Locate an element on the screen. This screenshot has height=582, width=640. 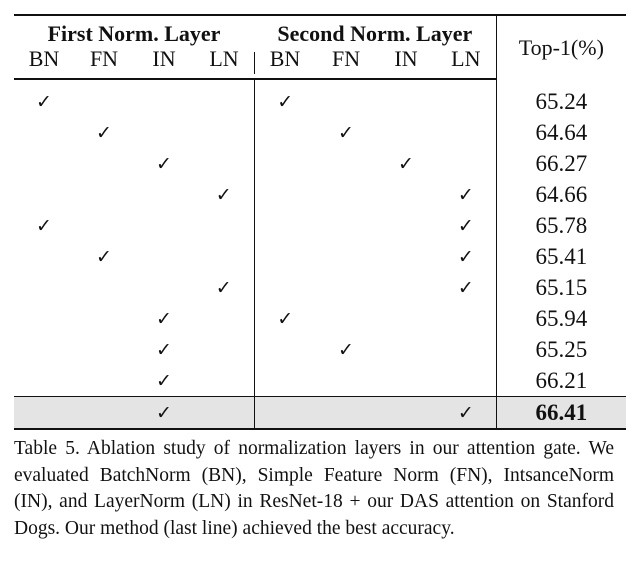
col-header-second-fn: FN is located at coordinates (346, 63).